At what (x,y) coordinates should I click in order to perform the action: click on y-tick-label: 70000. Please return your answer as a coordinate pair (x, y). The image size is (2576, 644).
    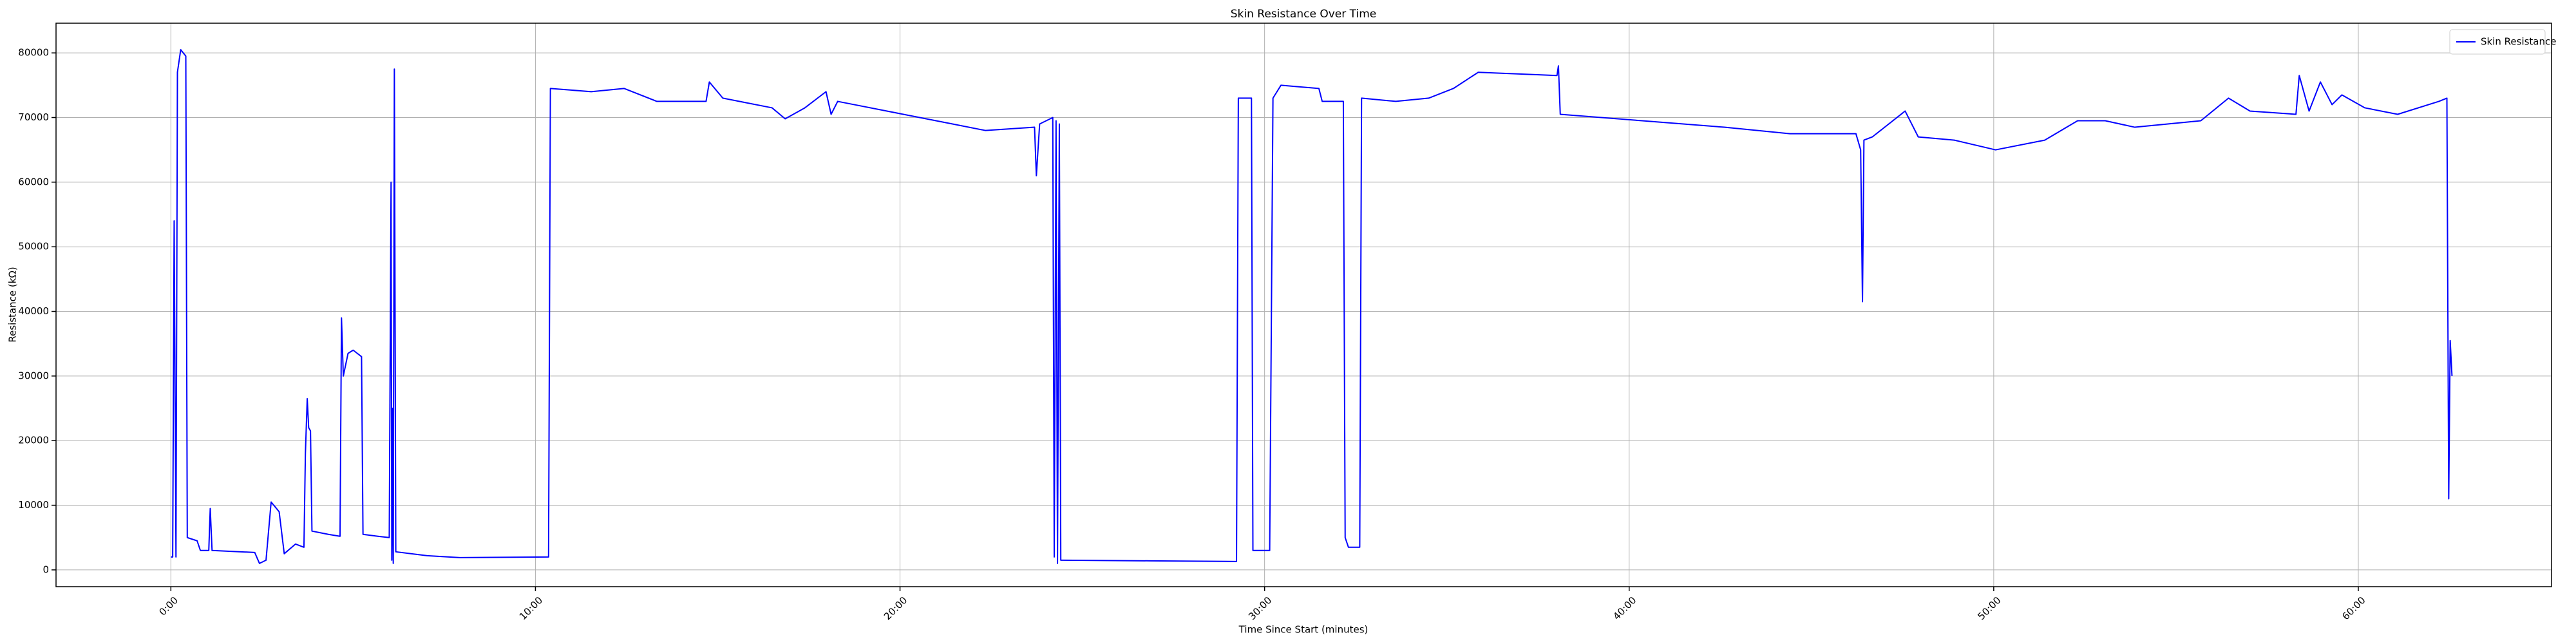
    Looking at the image, I should click on (34, 117).